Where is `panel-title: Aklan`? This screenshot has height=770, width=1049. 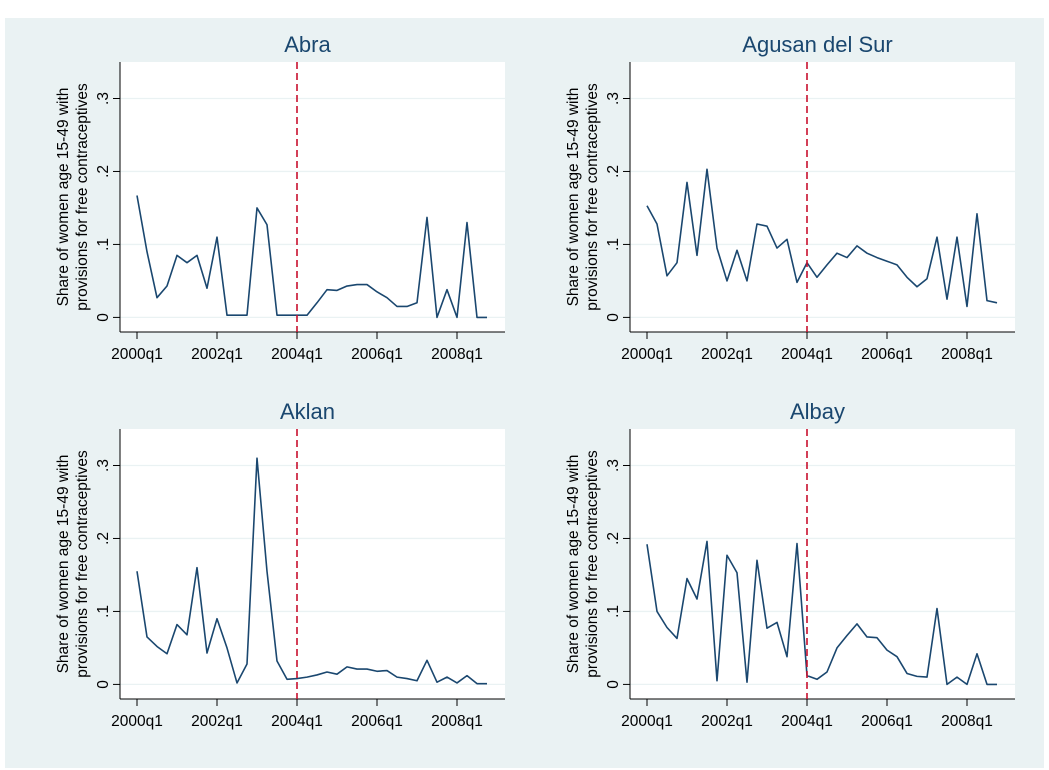
panel-title: Aklan is located at coordinates (307, 411).